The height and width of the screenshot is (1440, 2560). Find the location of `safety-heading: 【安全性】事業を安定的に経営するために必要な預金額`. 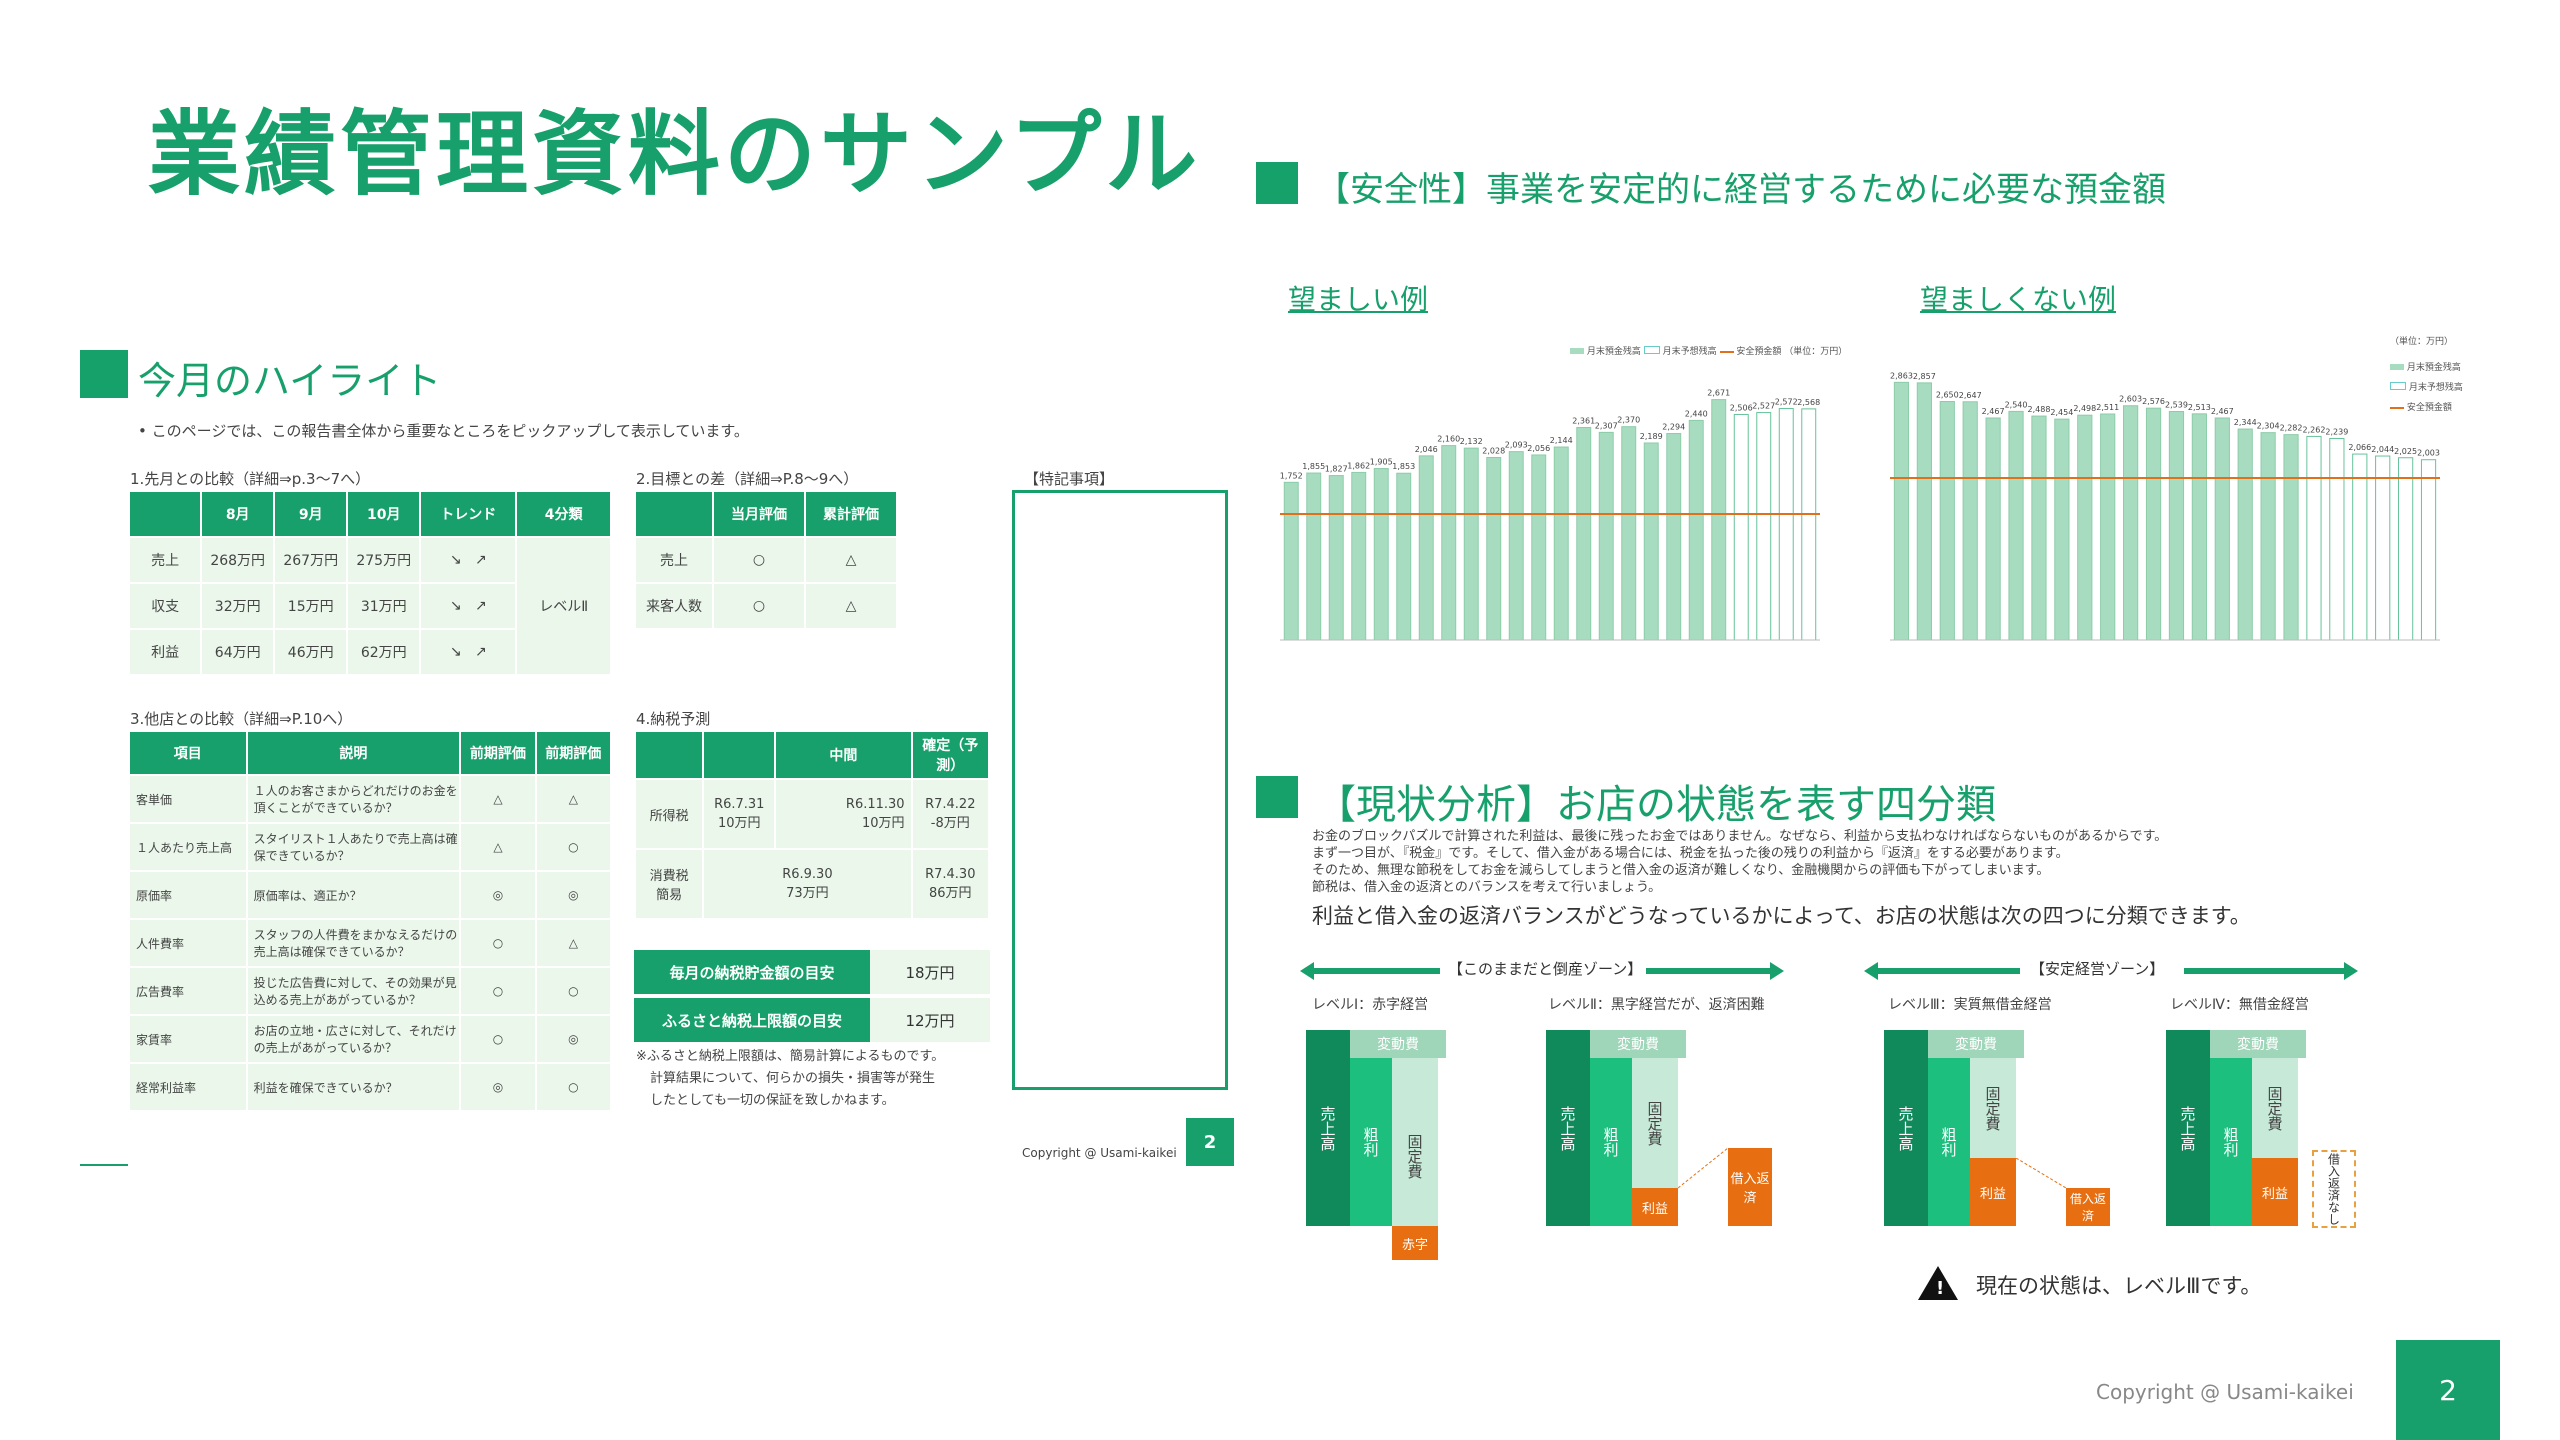

safety-heading: 【安全性】事業を安定的に経営するために必要な預金額 is located at coordinates (1741, 190).